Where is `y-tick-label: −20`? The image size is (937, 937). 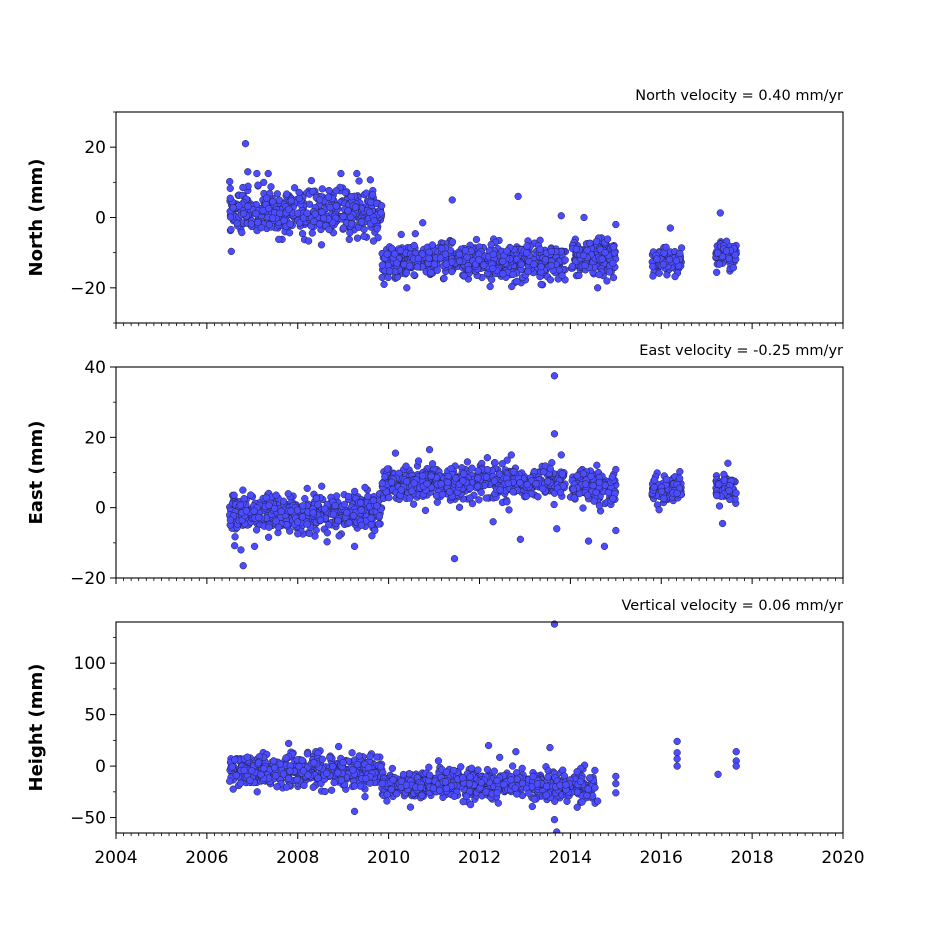 y-tick-label: −20 is located at coordinates (88, 289).